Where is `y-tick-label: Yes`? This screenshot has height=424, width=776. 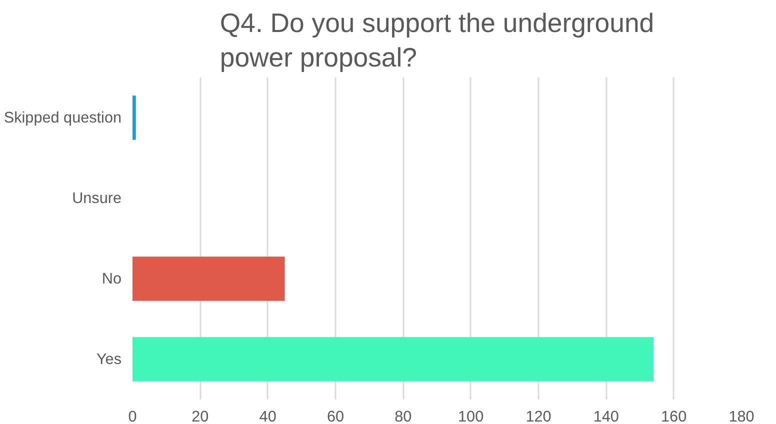 y-tick-label: Yes is located at coordinates (109, 359).